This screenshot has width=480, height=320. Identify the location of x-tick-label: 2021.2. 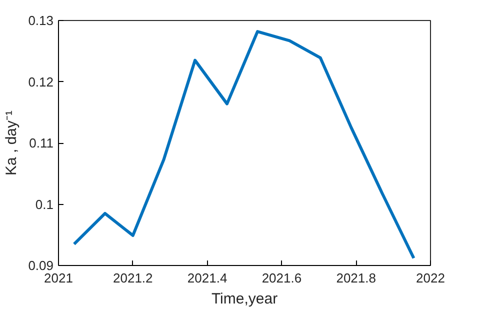
(133, 278).